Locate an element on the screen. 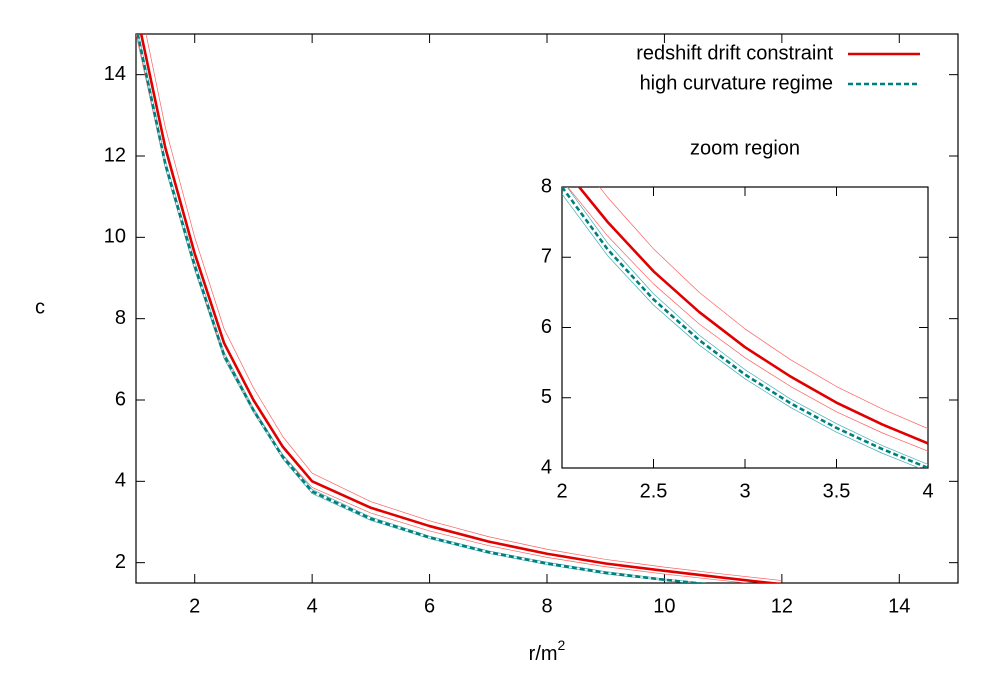  x-axis-label-base: r/m is located at coordinates (543, 654).